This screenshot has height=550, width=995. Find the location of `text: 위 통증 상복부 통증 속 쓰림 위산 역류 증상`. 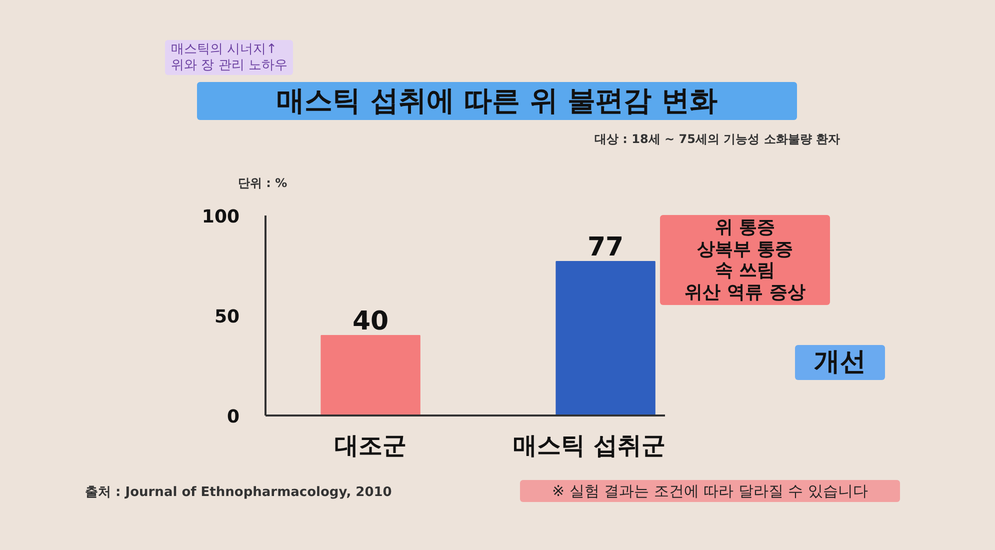

text: 위 통증 상복부 통증 속 쓰림 위산 역류 증상 is located at coordinates (745, 260).